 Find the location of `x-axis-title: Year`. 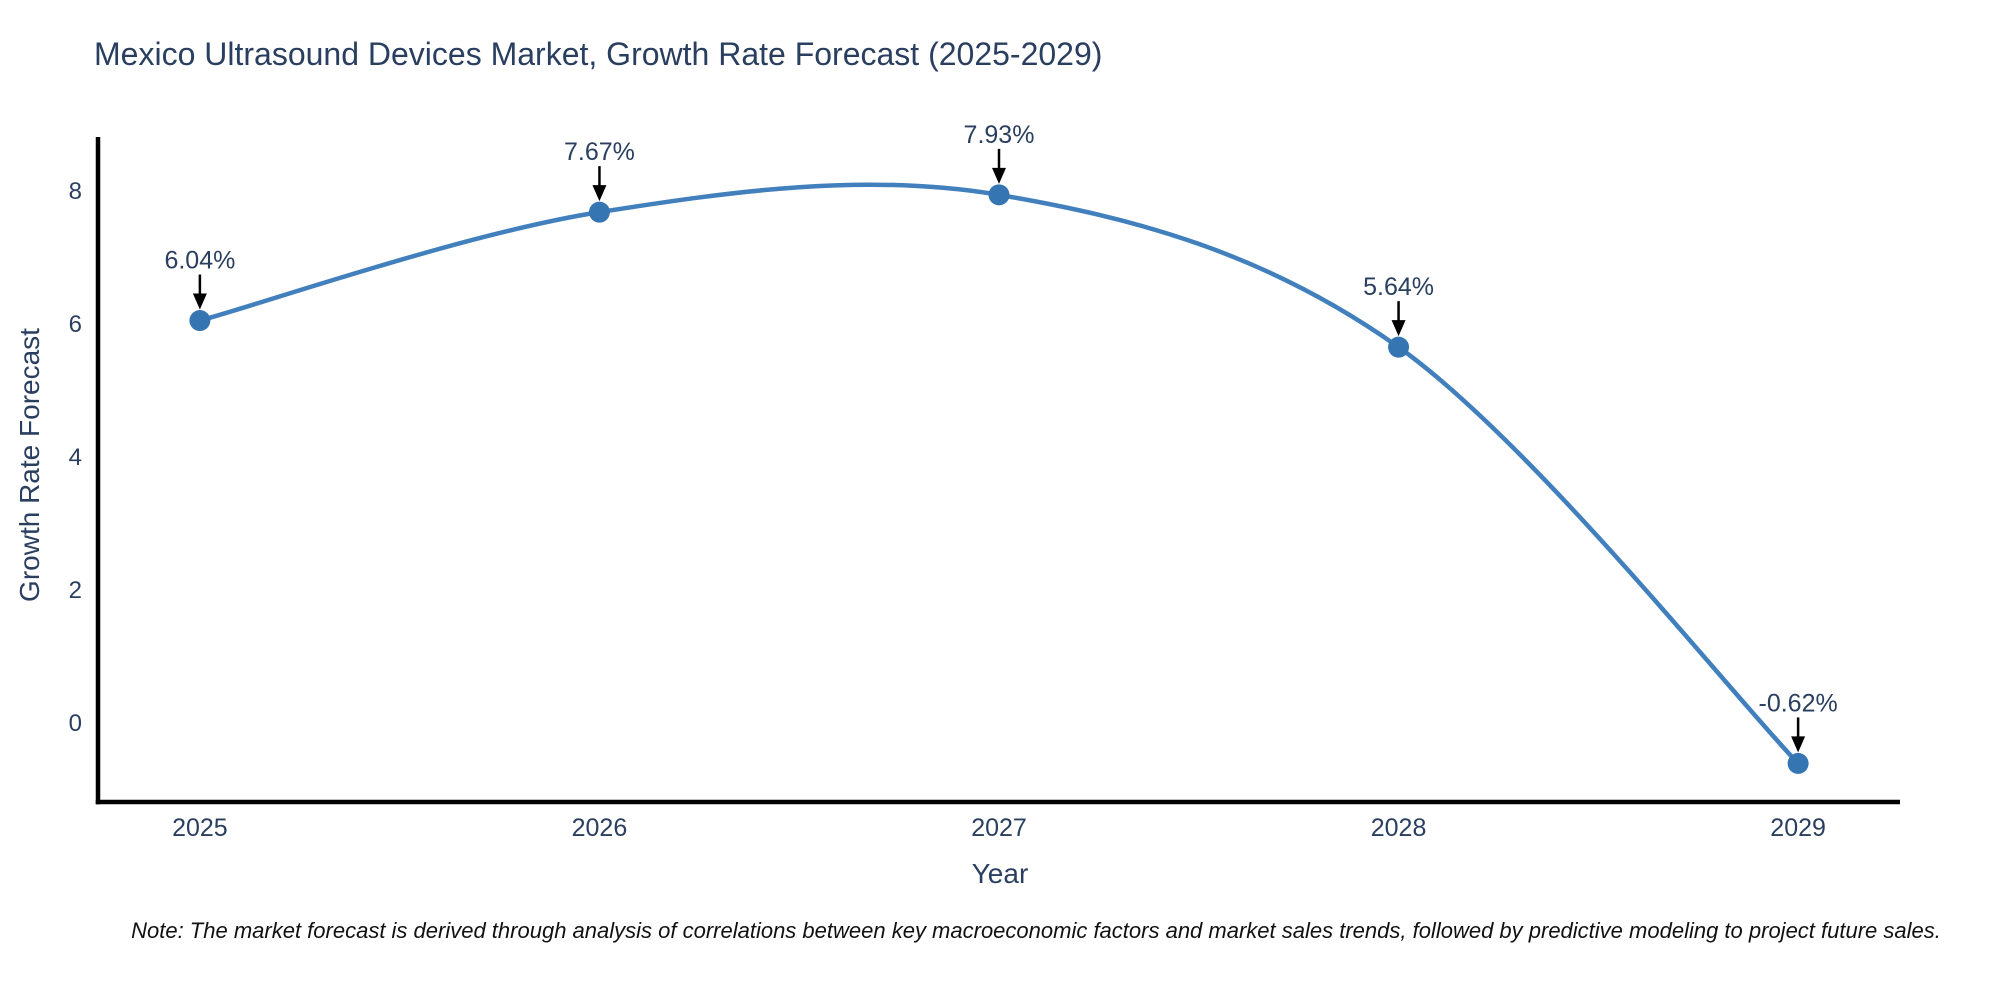

x-axis-title: Year is located at coordinates (1000, 873).